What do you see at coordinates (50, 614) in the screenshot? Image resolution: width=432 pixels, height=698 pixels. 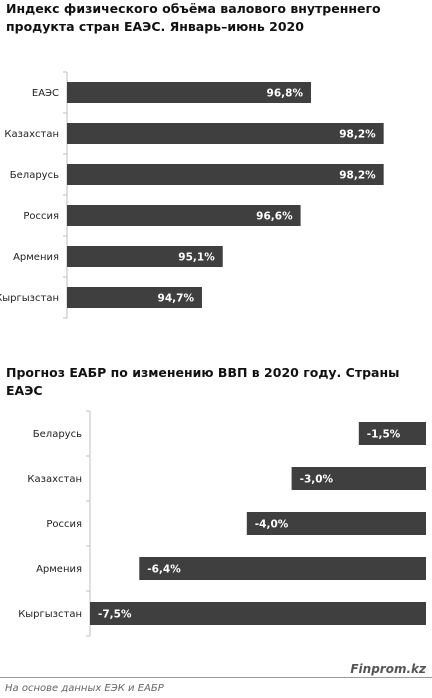 I see `chart-2-category-label: Кыргызстан` at bounding box center [50, 614].